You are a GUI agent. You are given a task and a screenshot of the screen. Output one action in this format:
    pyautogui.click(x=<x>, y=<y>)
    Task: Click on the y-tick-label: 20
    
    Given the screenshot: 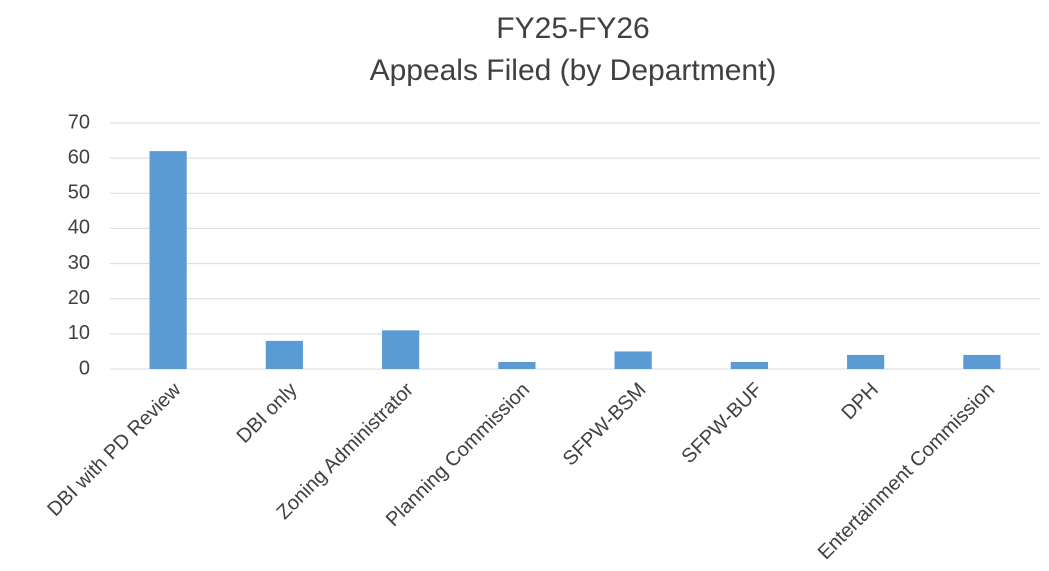 What is the action you would take?
    pyautogui.click(x=79, y=298)
    